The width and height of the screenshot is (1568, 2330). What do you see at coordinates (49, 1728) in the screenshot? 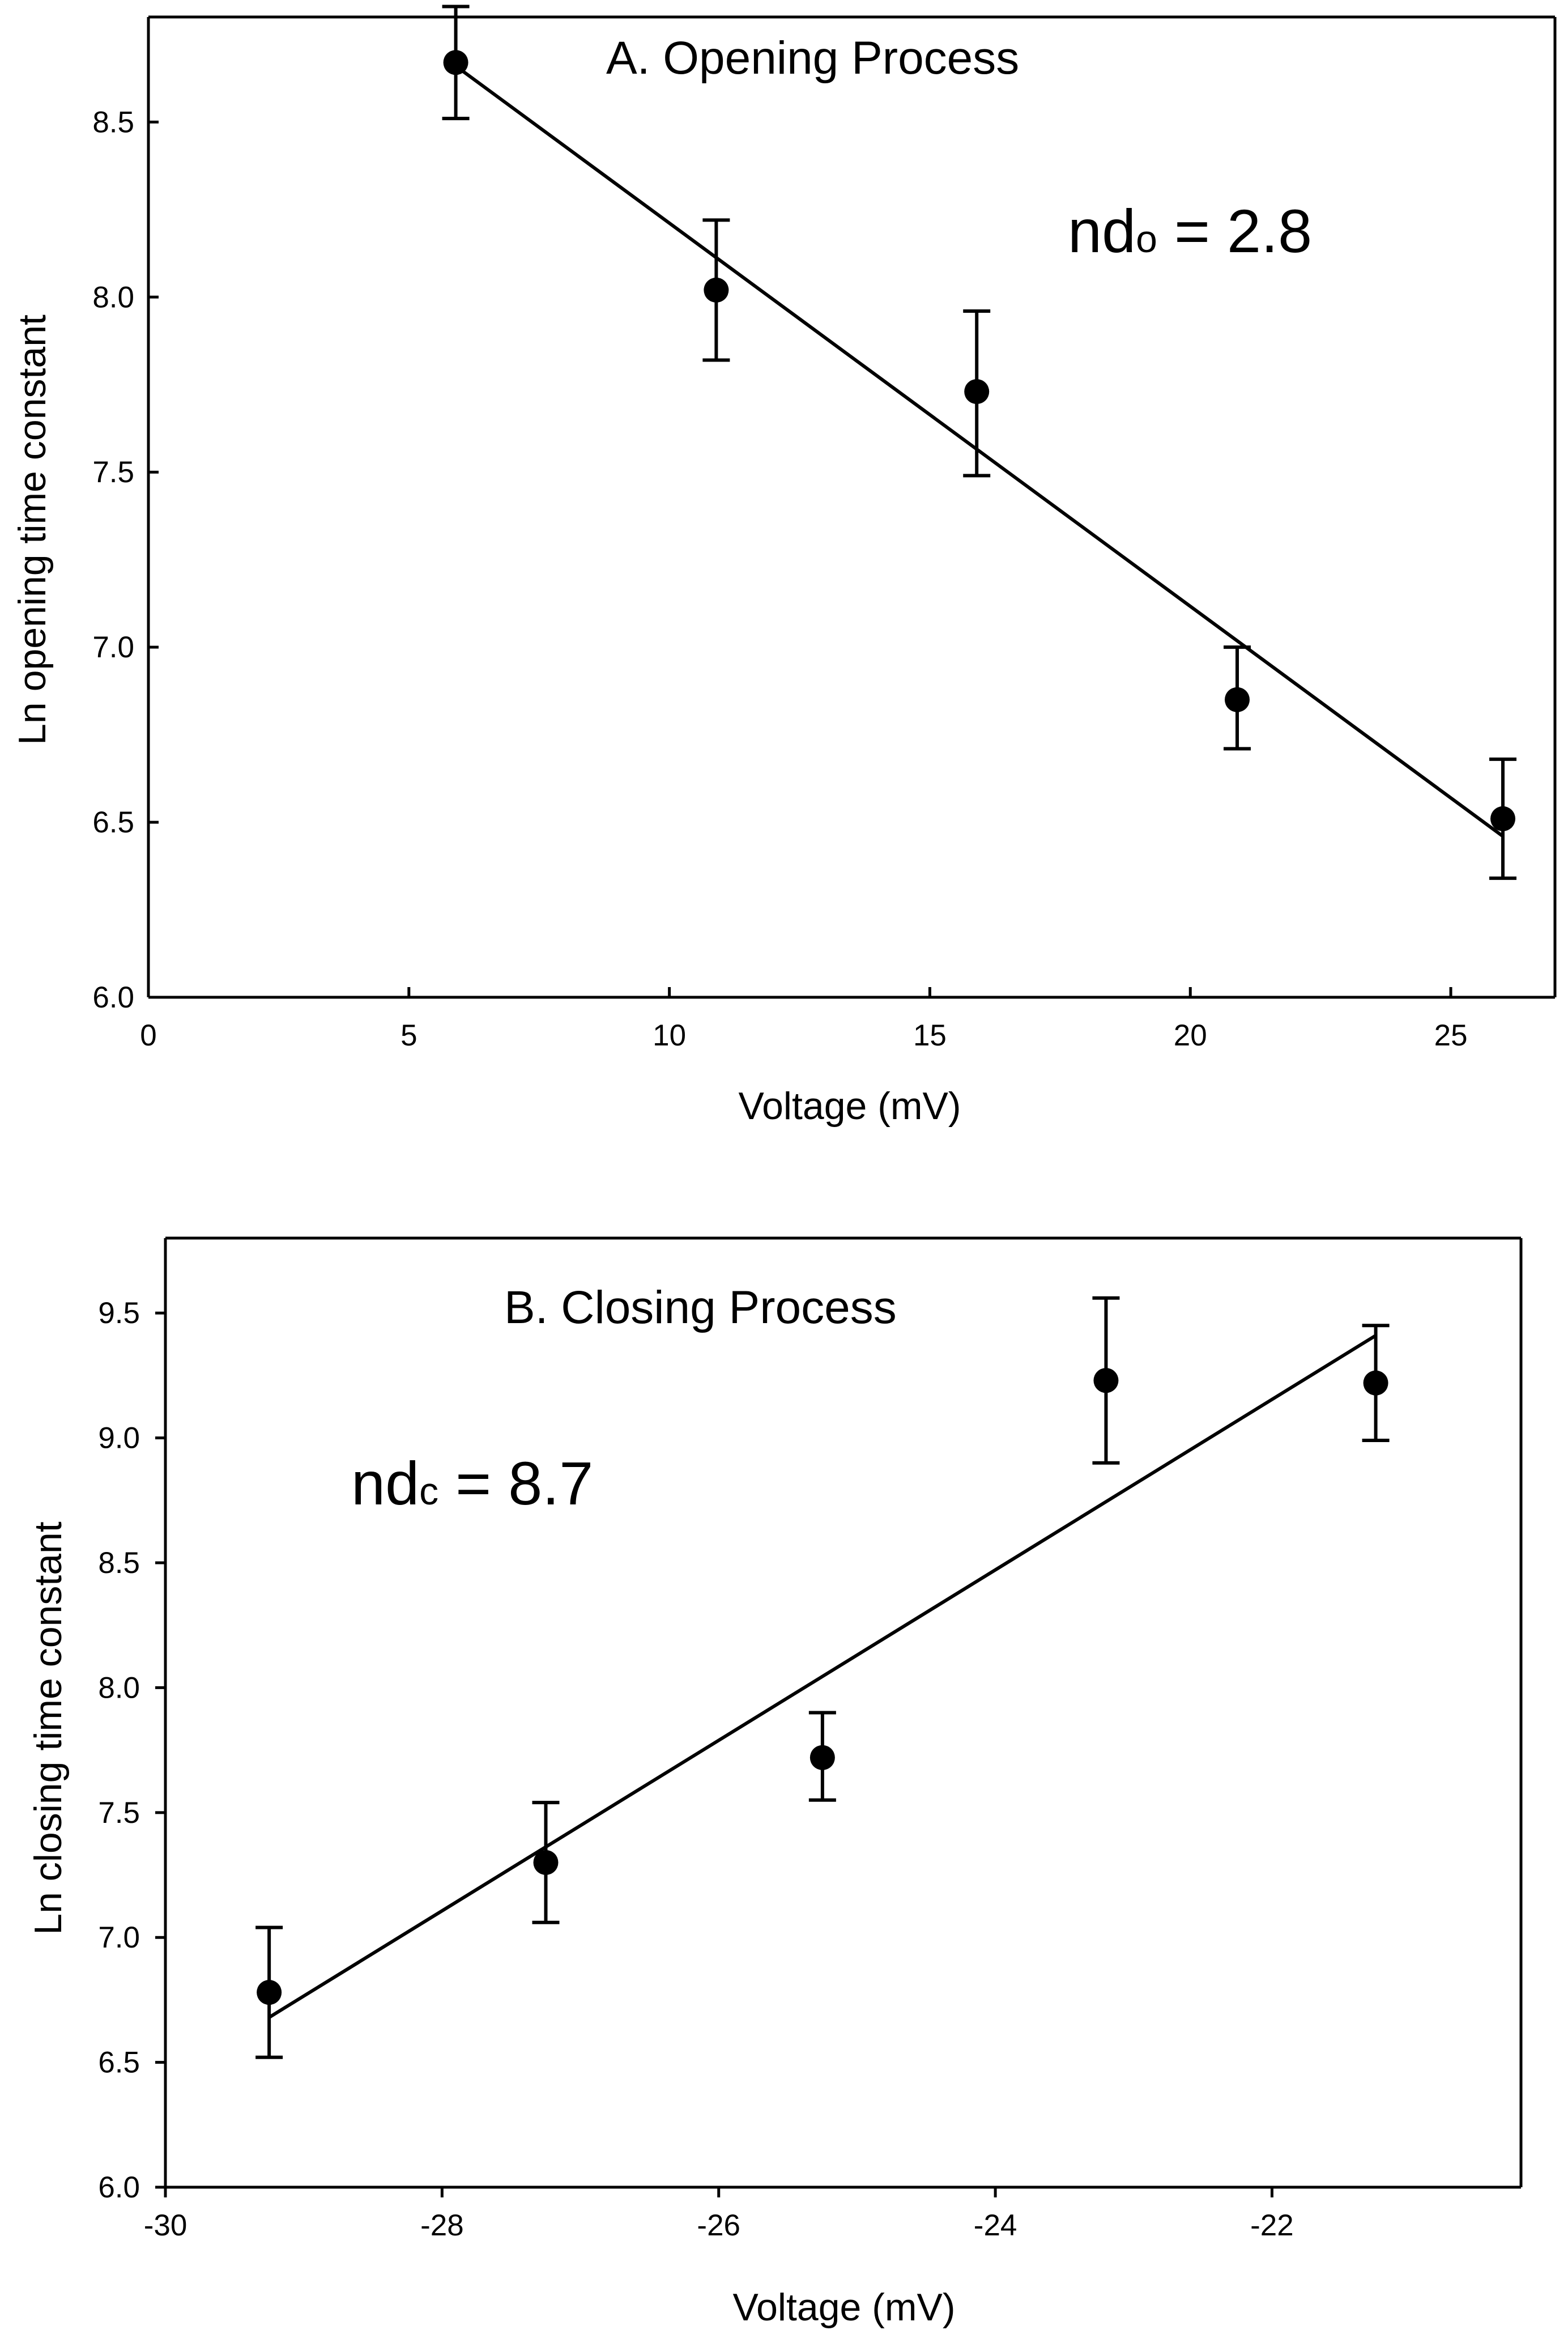
I see `y-axis-title-b: Ln closing time constant` at bounding box center [49, 1728].